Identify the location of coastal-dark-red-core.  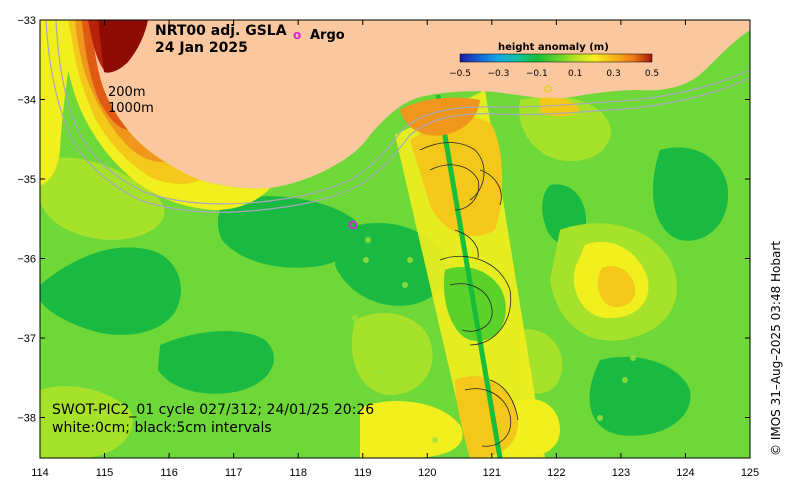
(123, 46).